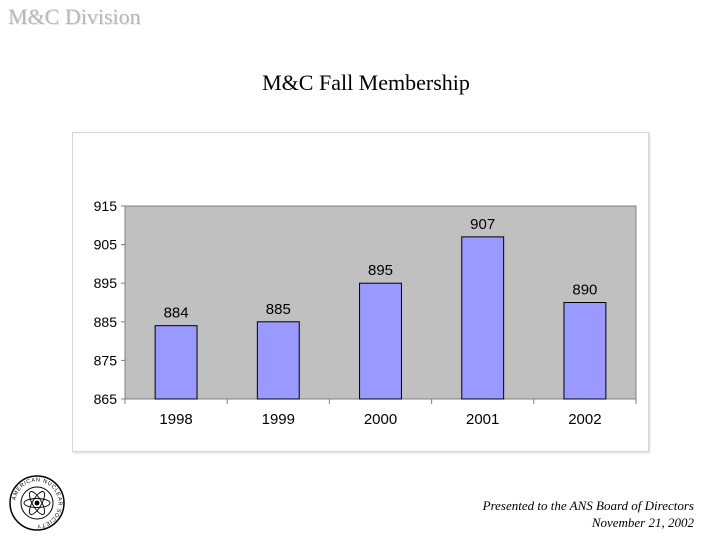  What do you see at coordinates (175, 419) in the screenshot?
I see `x-tick-label-1998: 1998` at bounding box center [175, 419].